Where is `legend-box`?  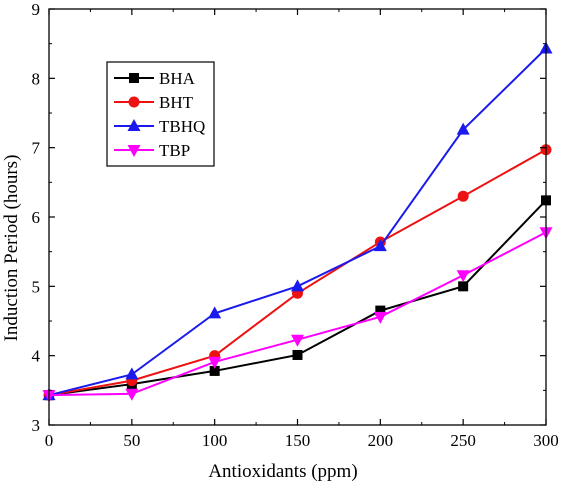 legend-box is located at coordinates (160, 114).